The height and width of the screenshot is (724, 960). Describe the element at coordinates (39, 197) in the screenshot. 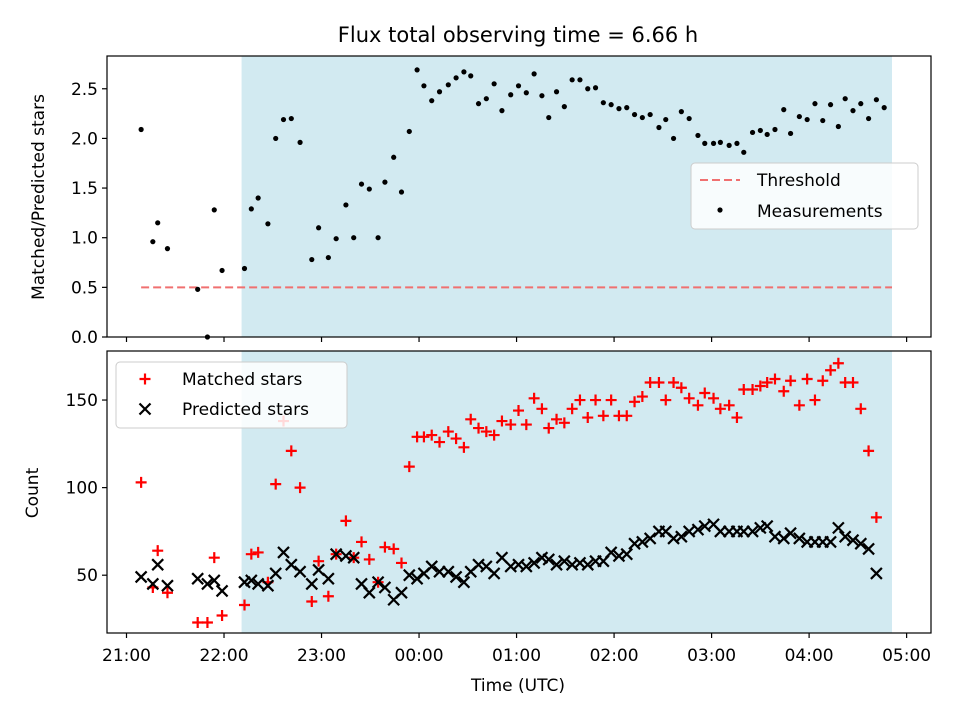

I see `top-y-axis-label: Matched/Predicted stars` at that location.